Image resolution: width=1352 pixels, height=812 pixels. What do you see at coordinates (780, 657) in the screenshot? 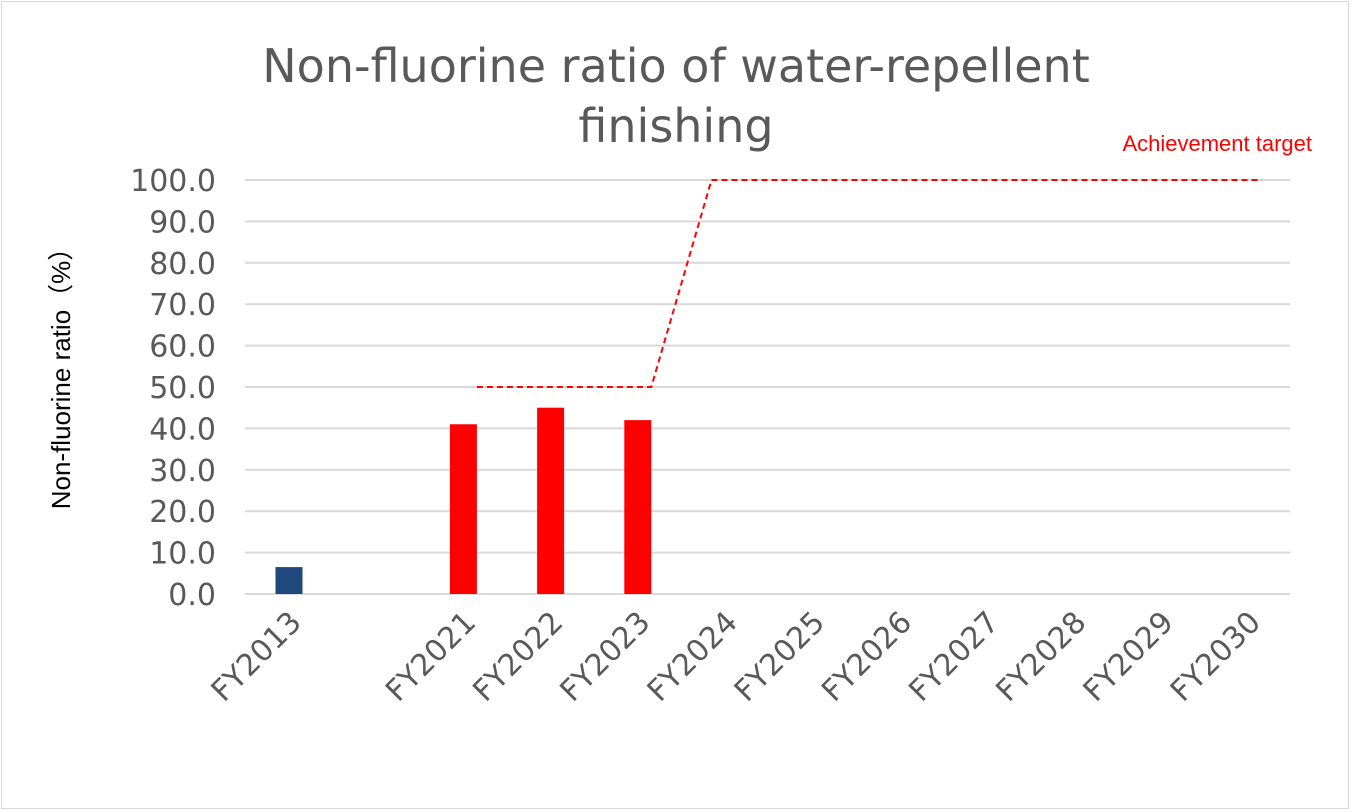
I see `x-tick-label: FY2025` at bounding box center [780, 657].